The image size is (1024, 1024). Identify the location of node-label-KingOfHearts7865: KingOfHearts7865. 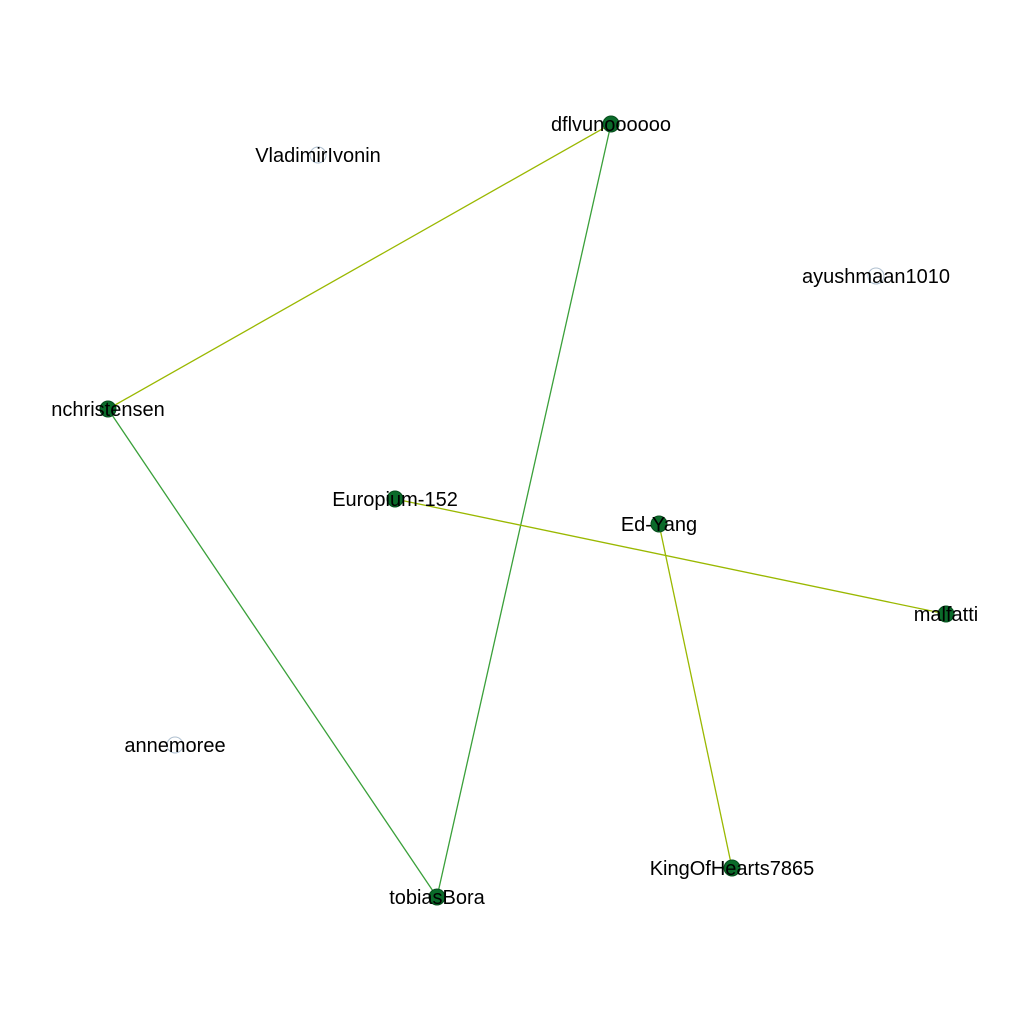
(732, 869).